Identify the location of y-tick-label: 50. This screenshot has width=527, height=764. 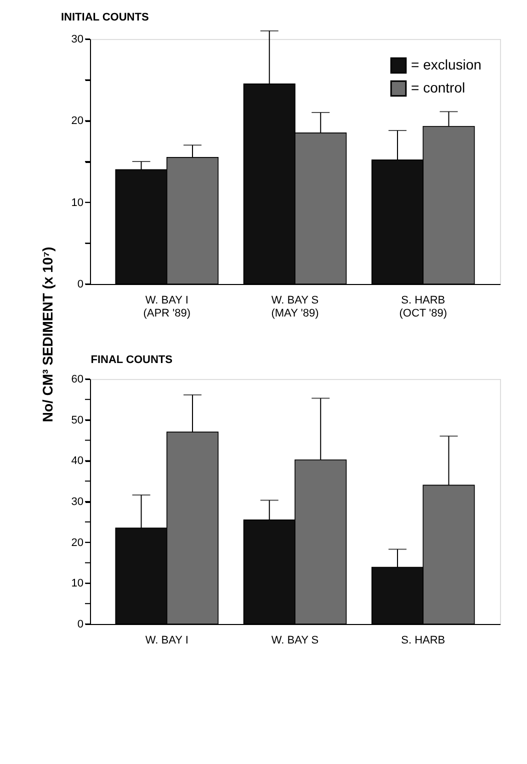
(77, 420).